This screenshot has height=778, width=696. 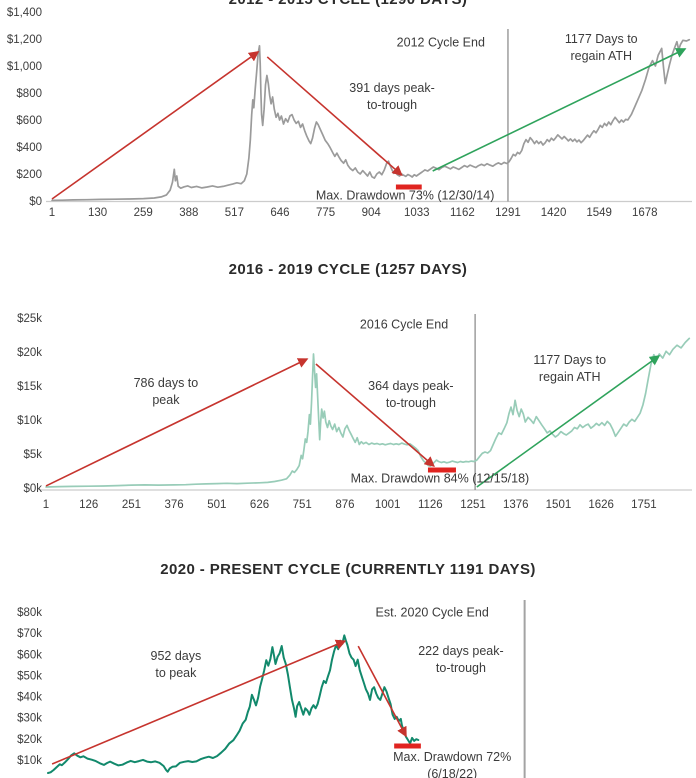 What do you see at coordinates (554, 213) in the screenshot?
I see `x-tick-label: 1420` at bounding box center [554, 213].